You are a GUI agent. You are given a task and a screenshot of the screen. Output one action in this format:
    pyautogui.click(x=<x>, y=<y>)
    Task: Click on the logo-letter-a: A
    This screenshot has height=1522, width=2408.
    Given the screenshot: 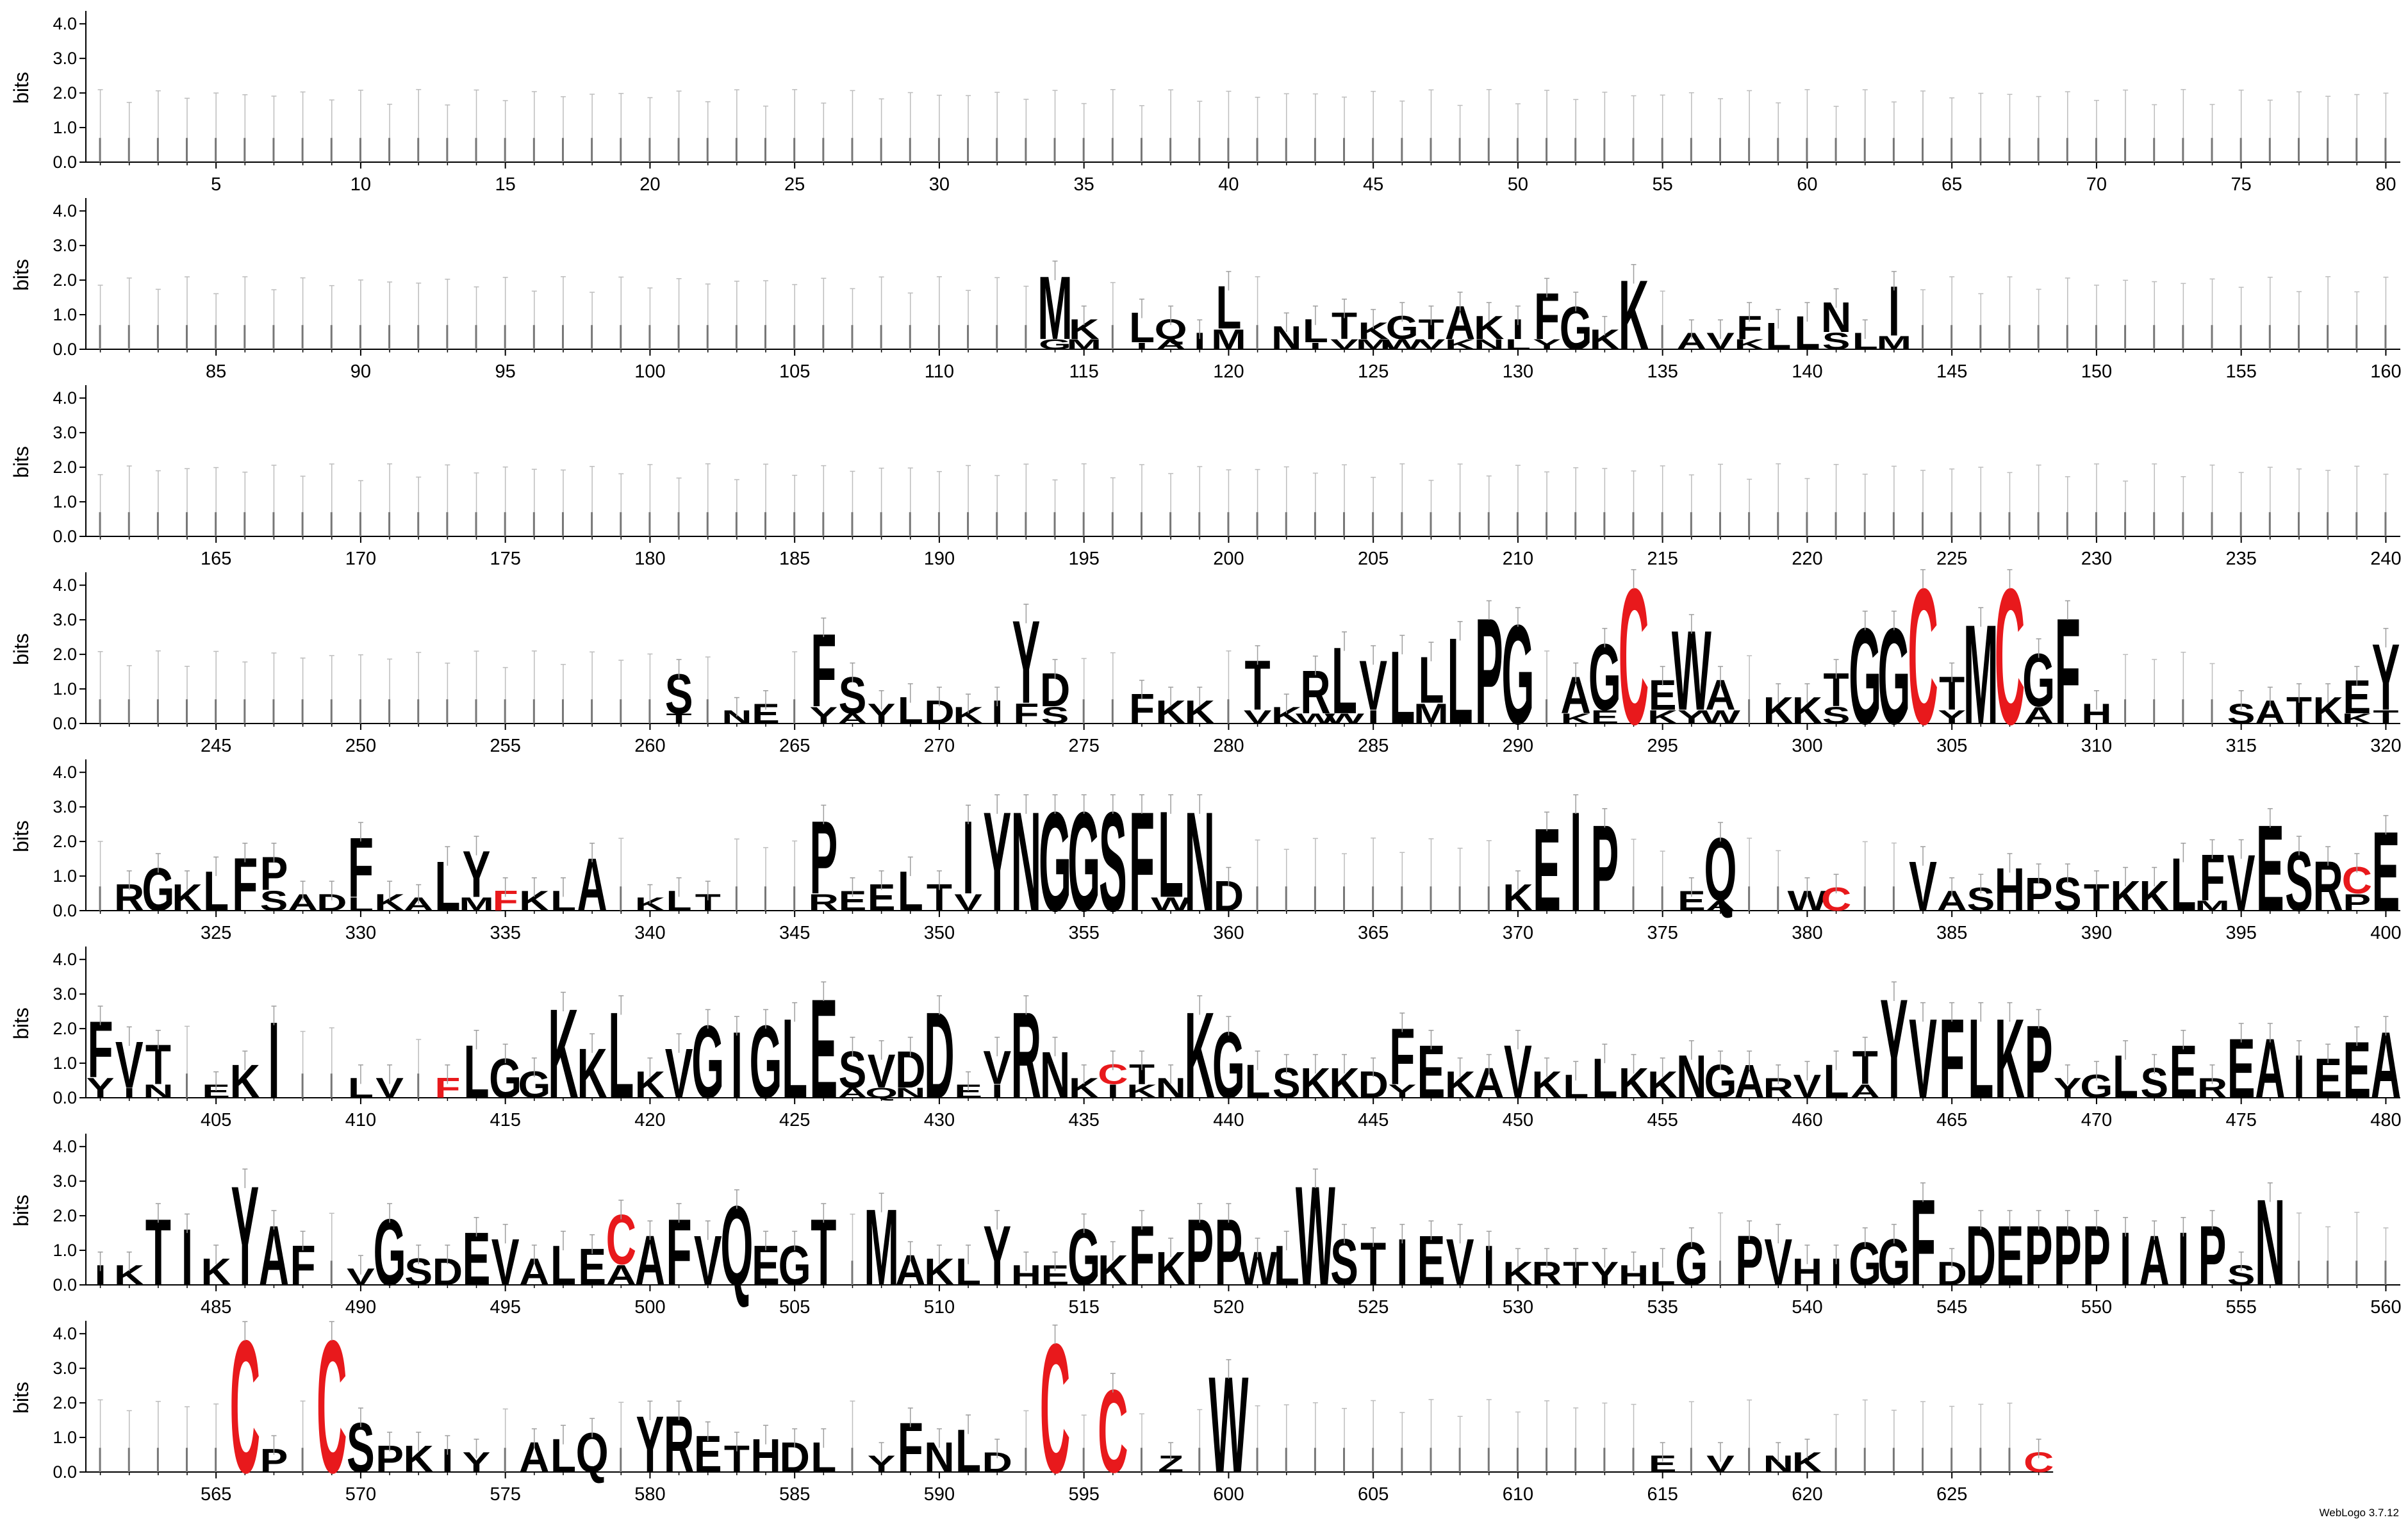 What is the action you would take?
    pyautogui.click(x=1720, y=906)
    